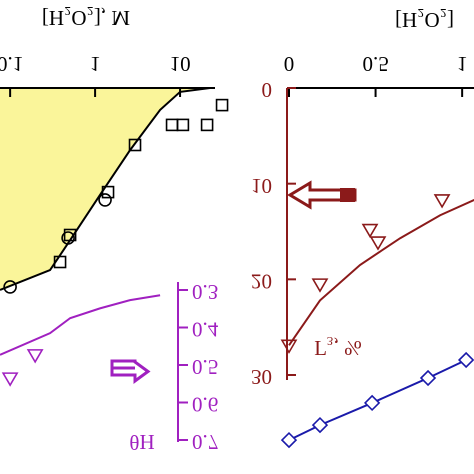  Describe the element at coordinates (205, 405) in the screenshot. I see `y2-tick-label: 0.6` at that location.